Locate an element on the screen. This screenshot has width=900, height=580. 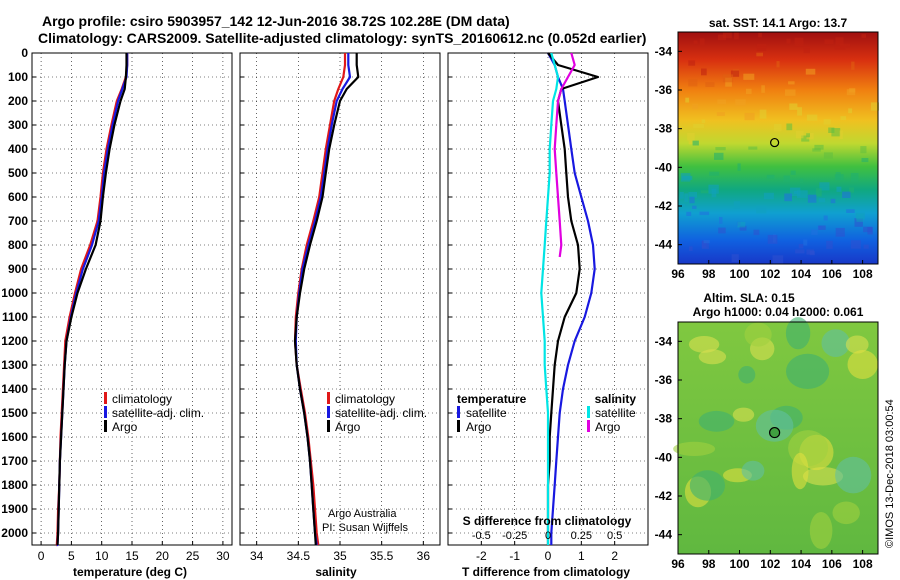
credit-pi: PI: Susan Wijffels is located at coordinates (365, 528).